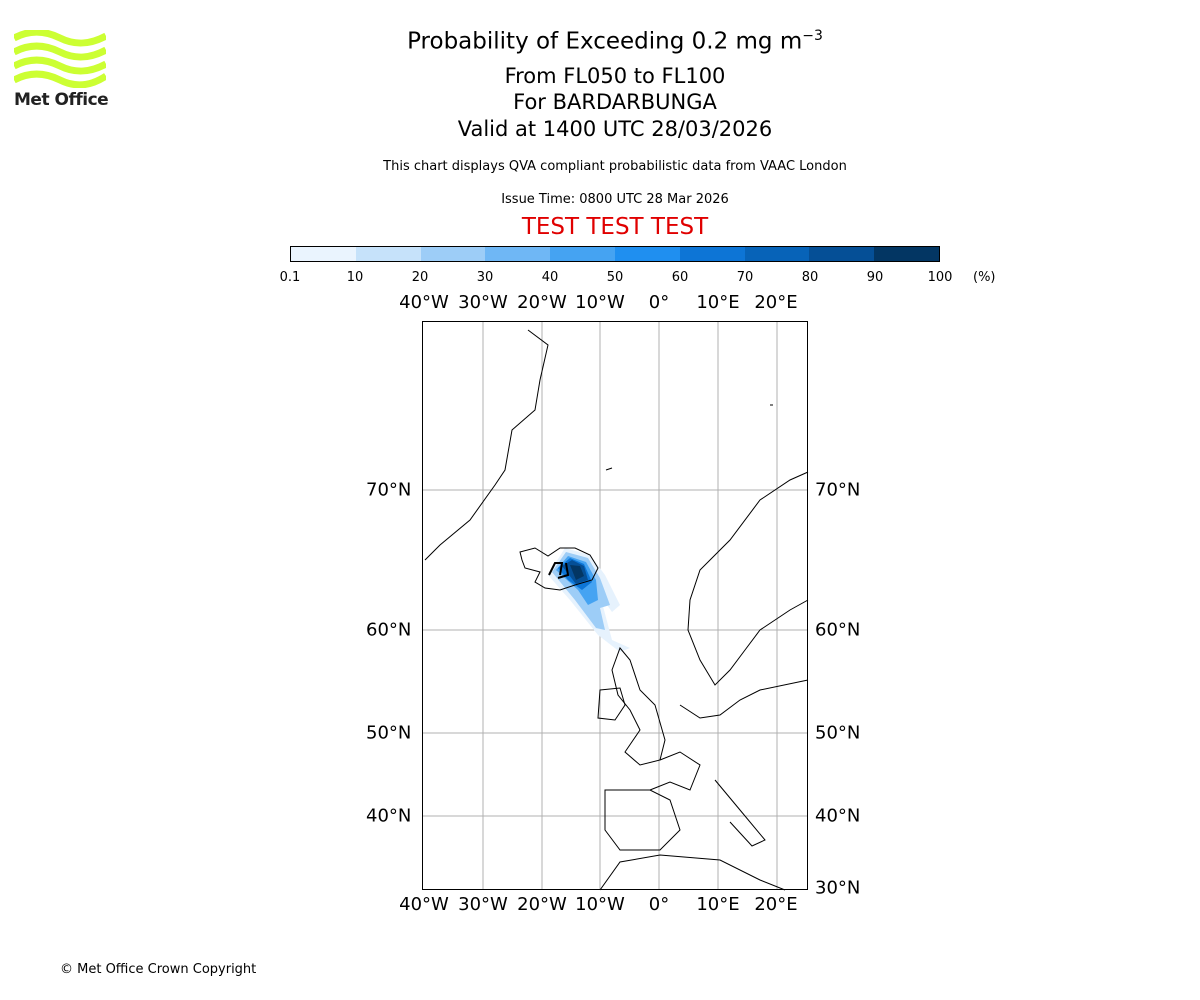  I want to click on colorbar-tick-label: 30, so click(485, 277).